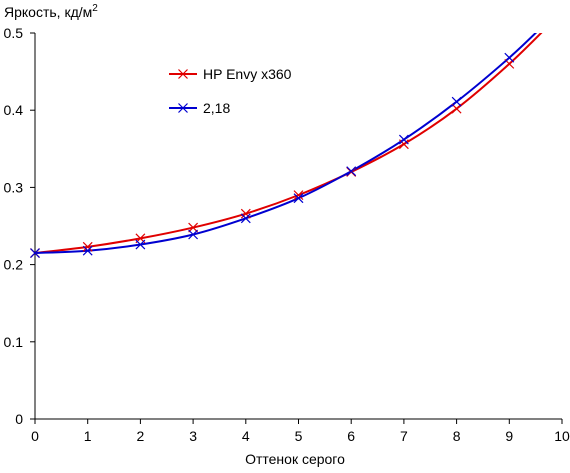 Image resolution: width=570 pixels, height=473 pixels. What do you see at coordinates (351, 436) in the screenshot?
I see `x-tick-label: 6` at bounding box center [351, 436].